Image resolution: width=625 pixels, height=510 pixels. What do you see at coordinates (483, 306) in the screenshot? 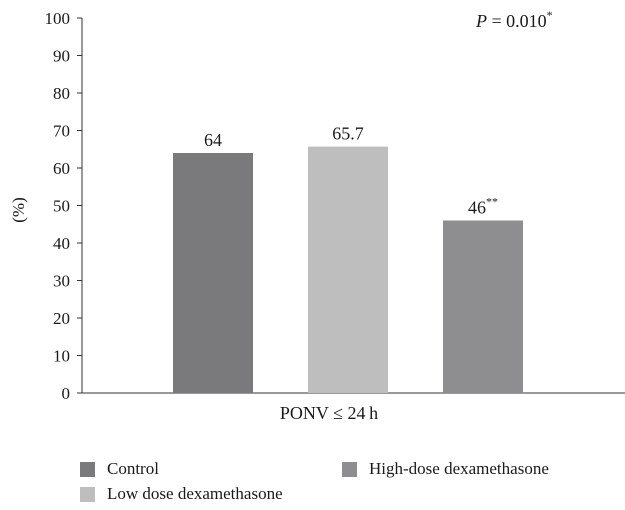
I see `bar-high-dose-dexamethasone` at bounding box center [483, 306].